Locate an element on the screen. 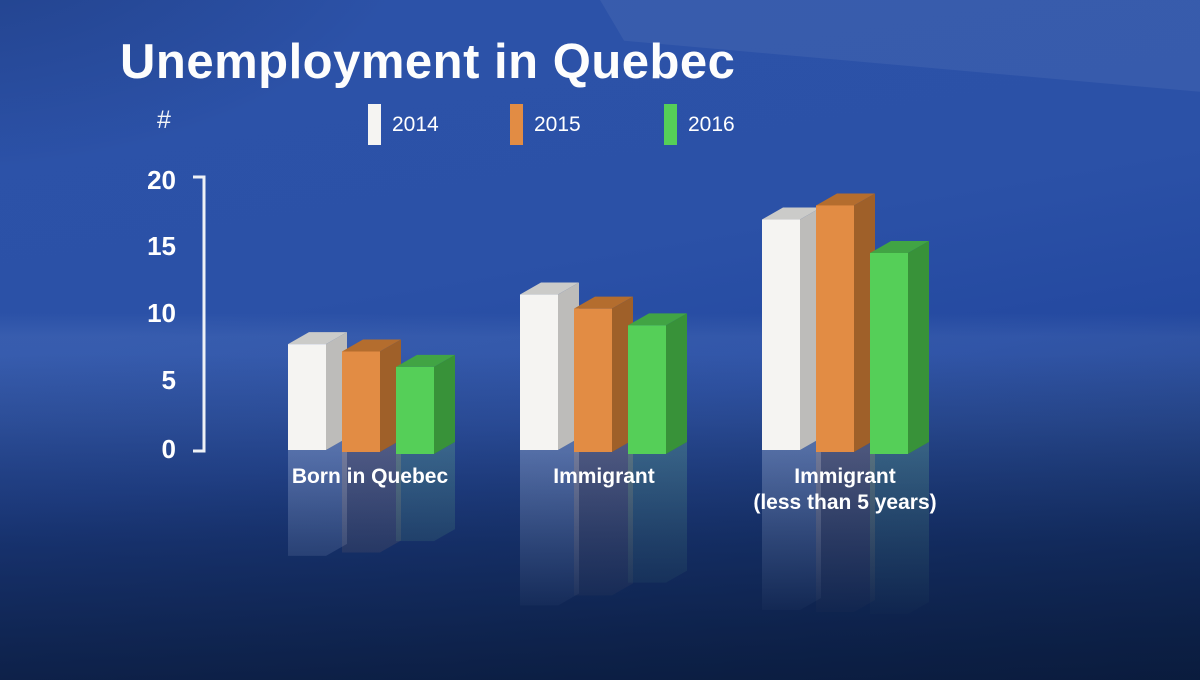 This screenshot has height=680, width=1200. reflection-2014-immigrant is located at coordinates (539, 528).